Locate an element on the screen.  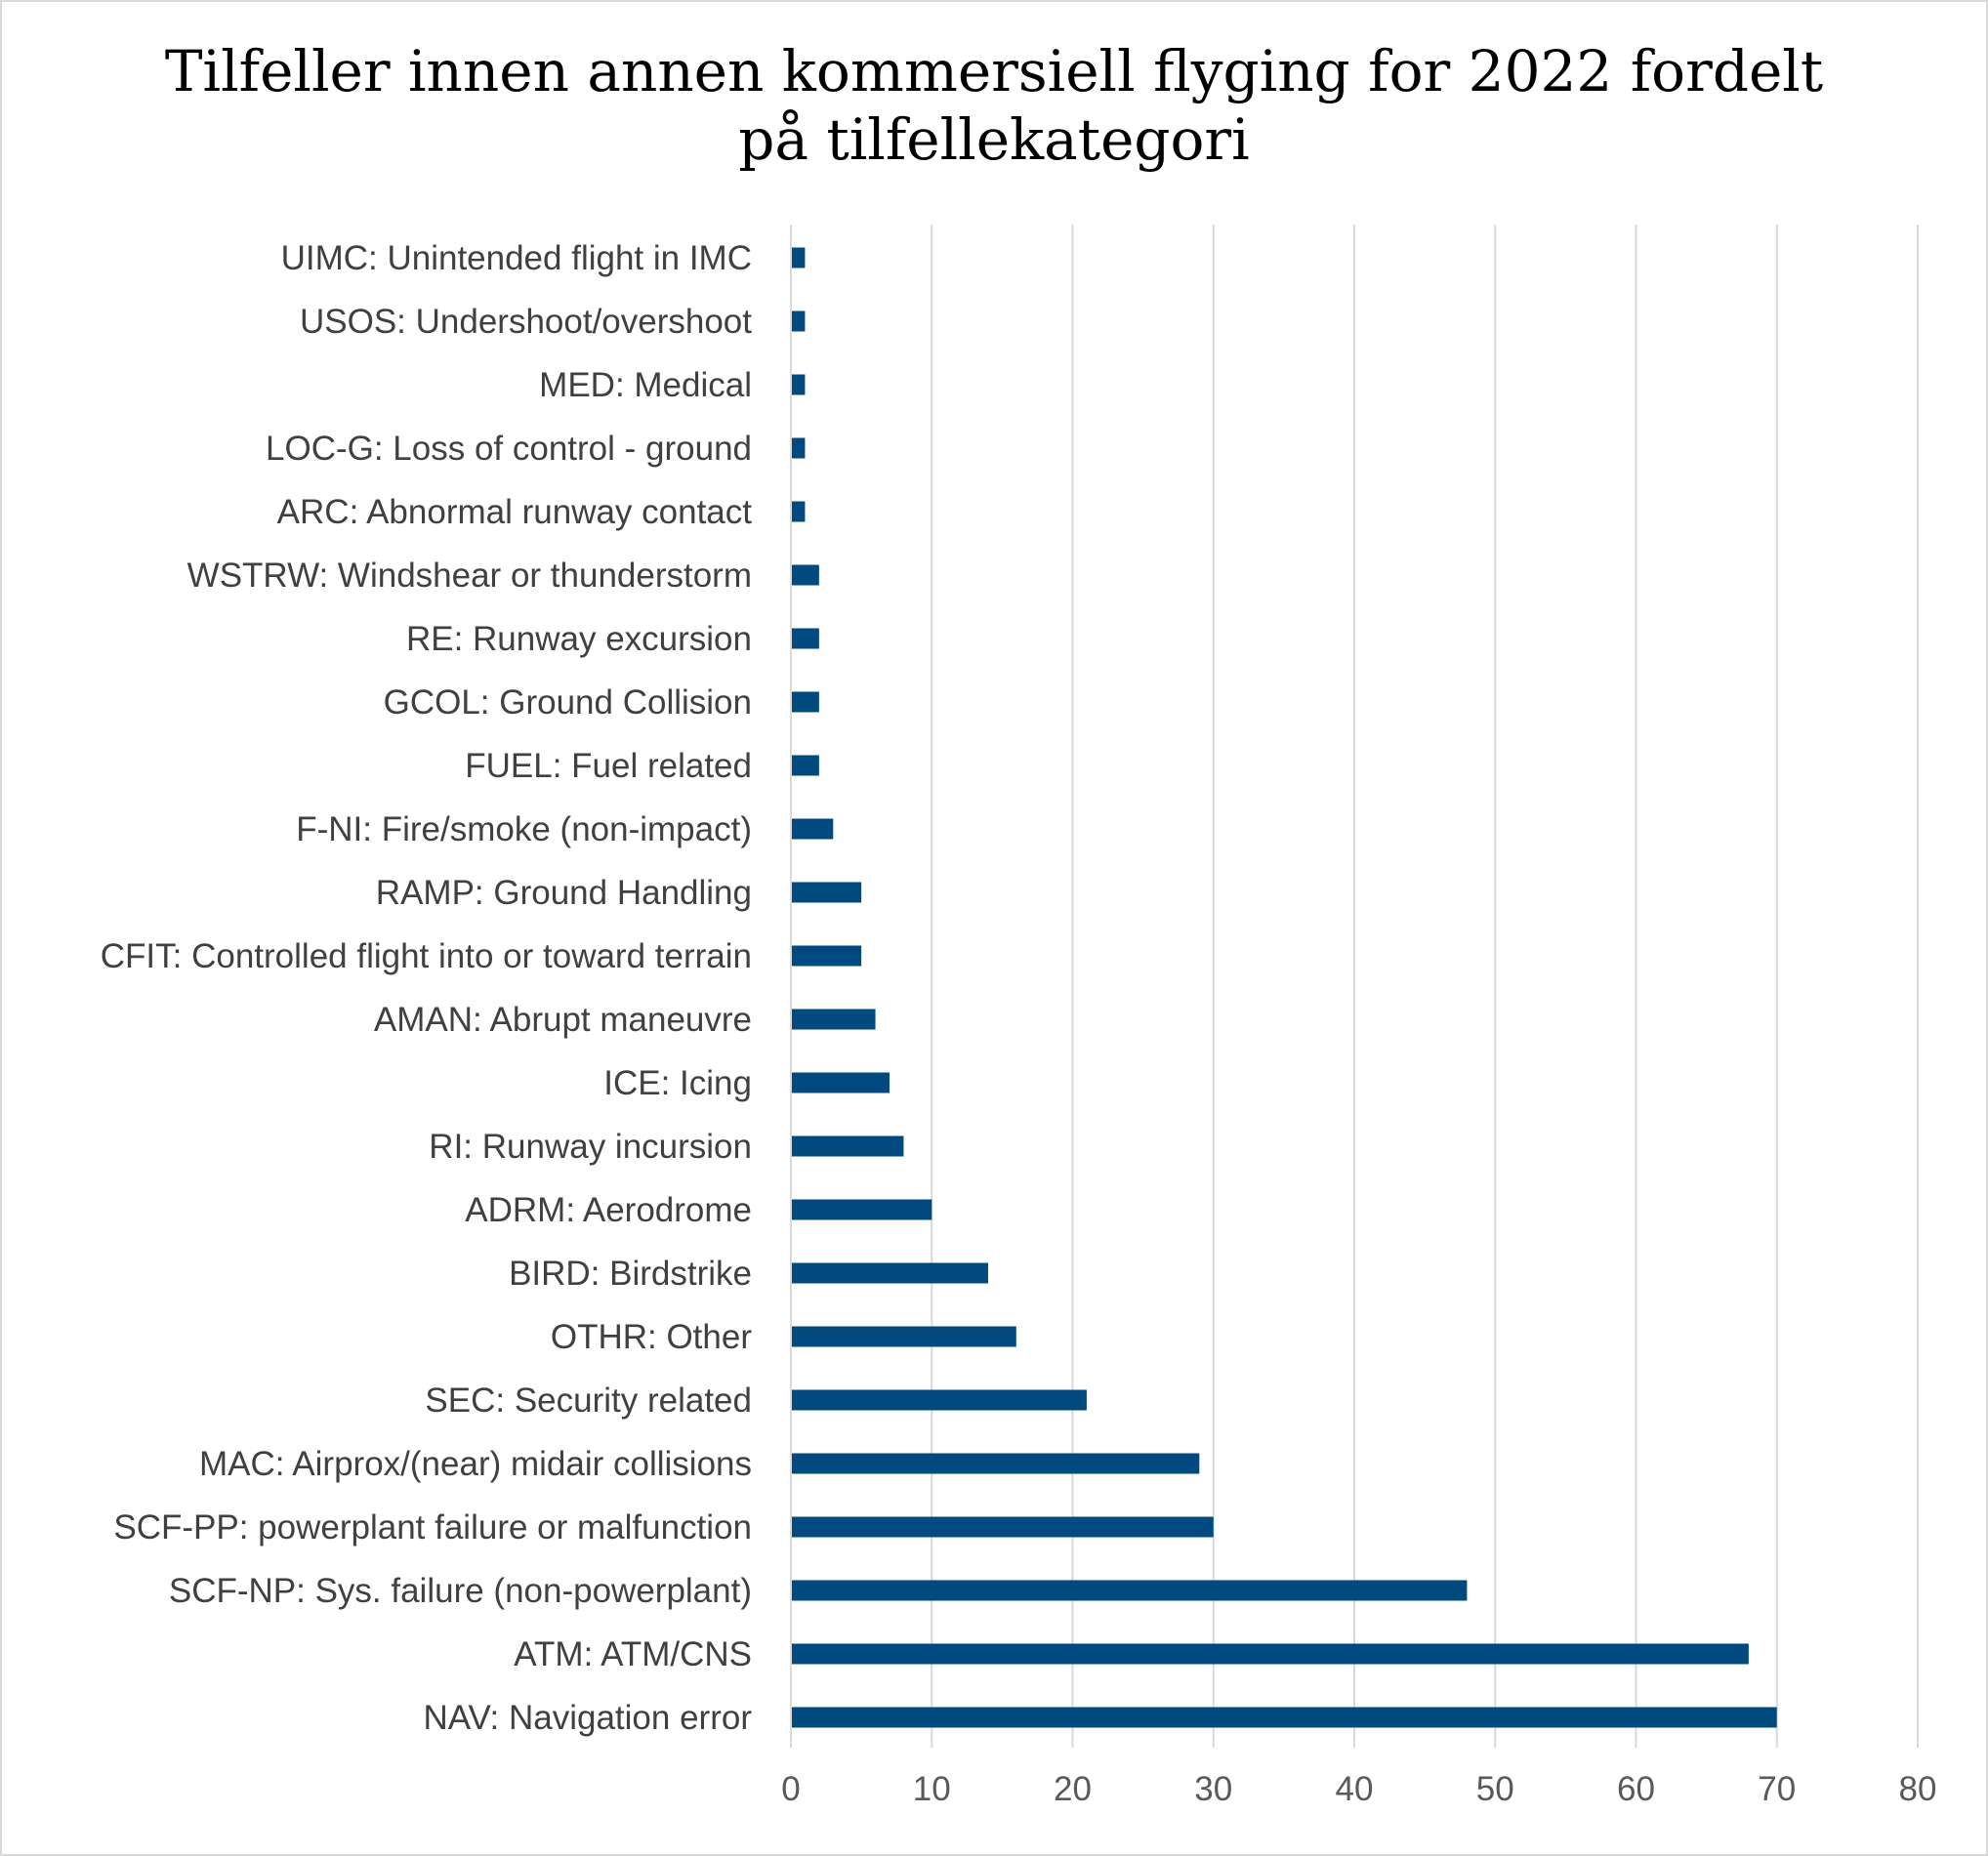
category-label: FUEL: Fuel related is located at coordinates (608, 766).